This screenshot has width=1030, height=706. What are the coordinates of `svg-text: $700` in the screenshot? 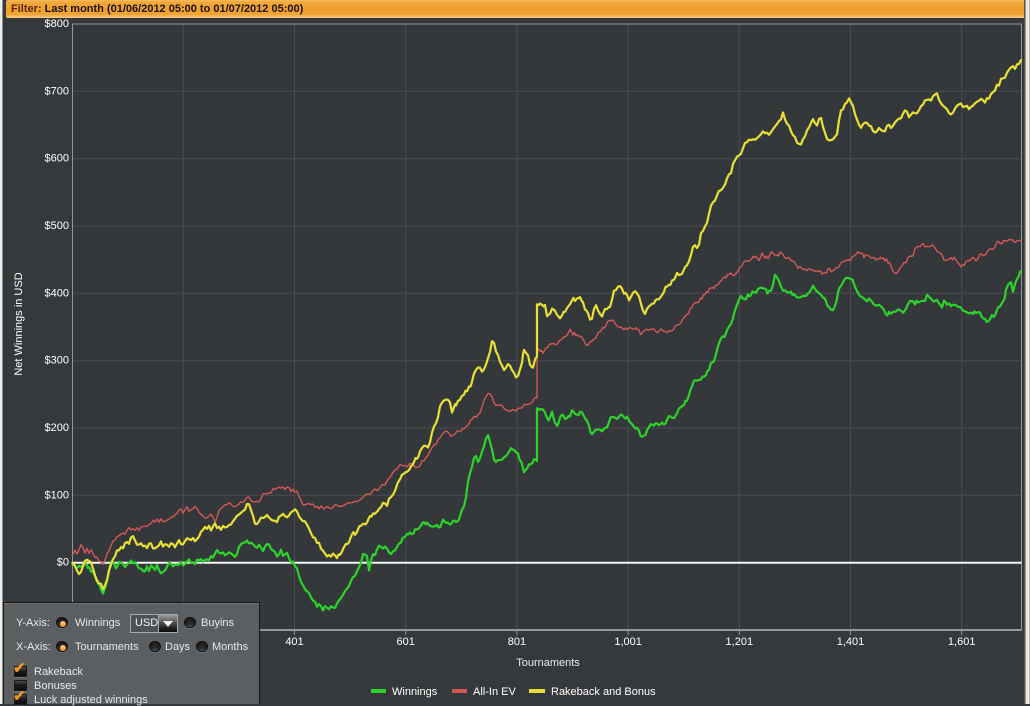 It's located at (57, 91).